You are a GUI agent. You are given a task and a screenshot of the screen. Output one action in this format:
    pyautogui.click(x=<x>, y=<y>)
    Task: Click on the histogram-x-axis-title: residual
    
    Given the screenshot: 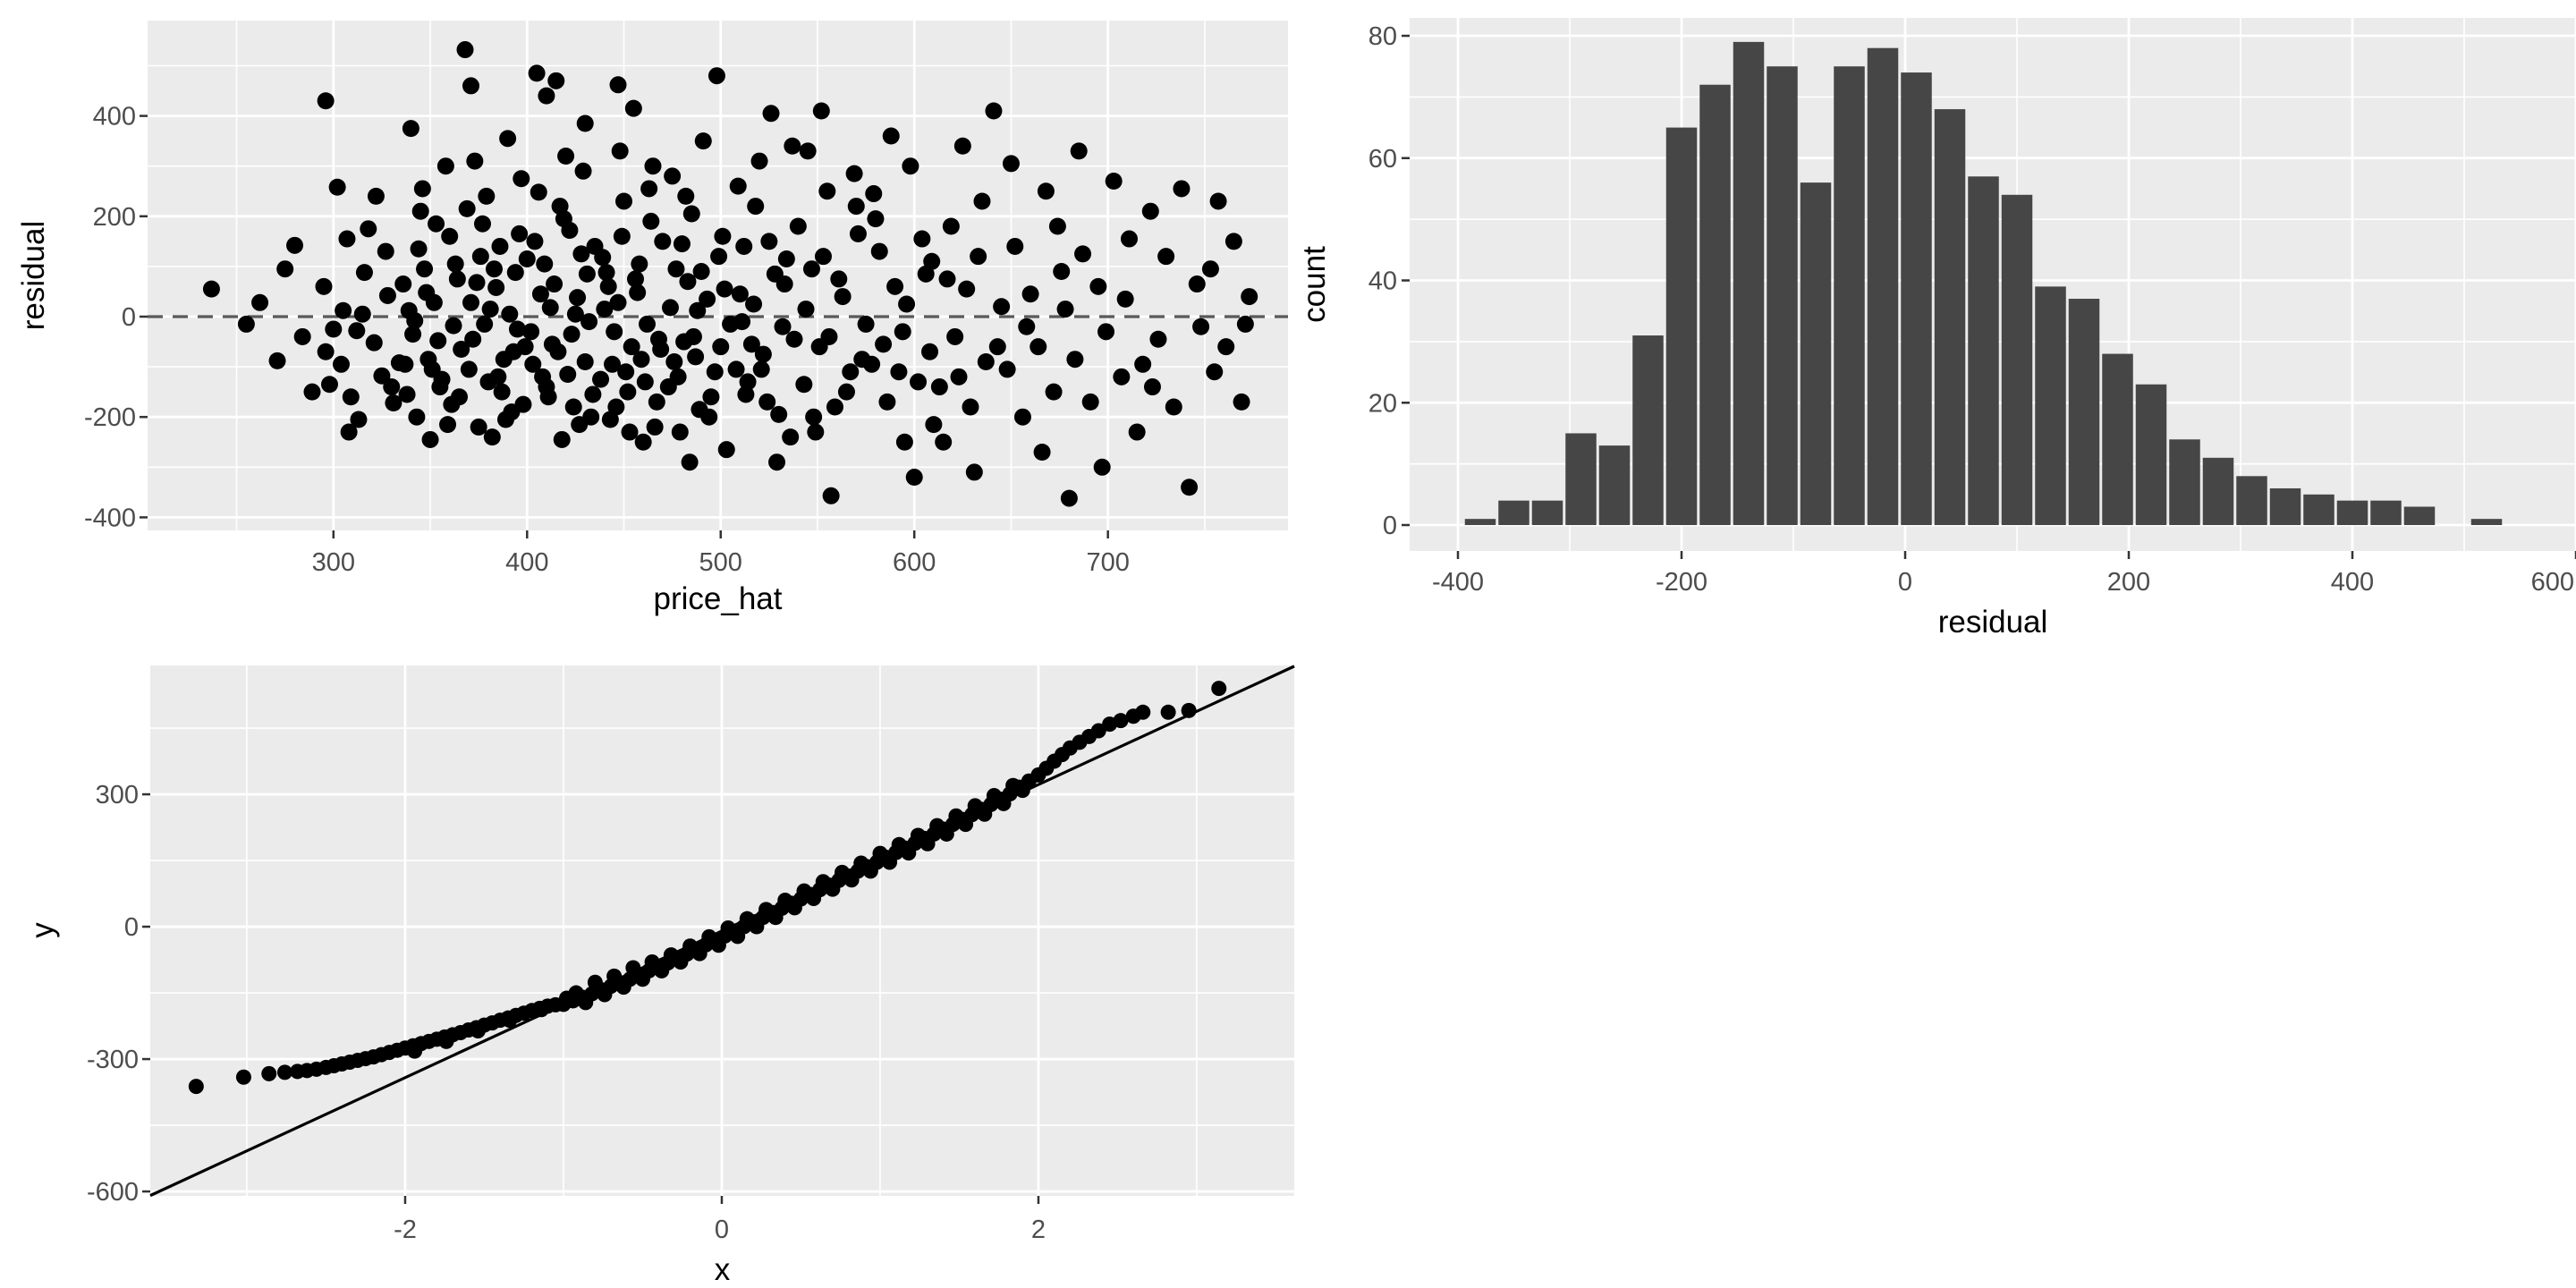 What is the action you would take?
    pyautogui.click(x=1992, y=622)
    